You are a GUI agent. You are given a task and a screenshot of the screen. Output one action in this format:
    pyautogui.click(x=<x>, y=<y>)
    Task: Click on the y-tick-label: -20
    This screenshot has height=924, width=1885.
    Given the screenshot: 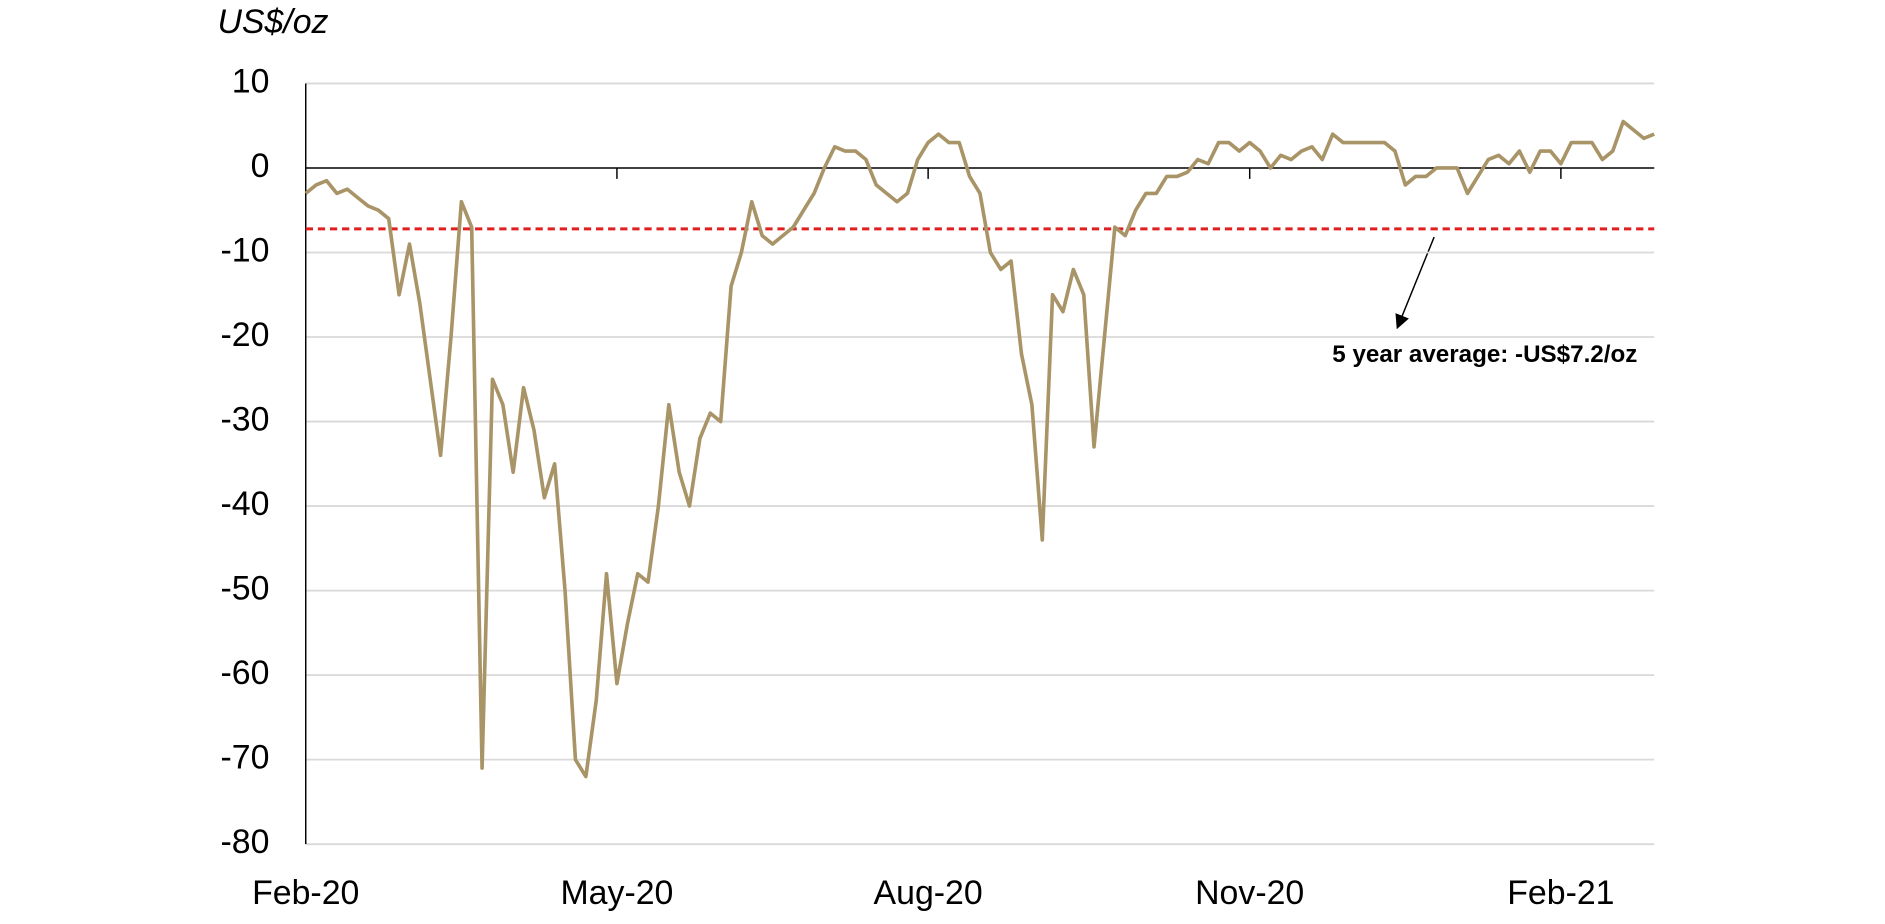 What is the action you would take?
    pyautogui.click(x=245, y=335)
    